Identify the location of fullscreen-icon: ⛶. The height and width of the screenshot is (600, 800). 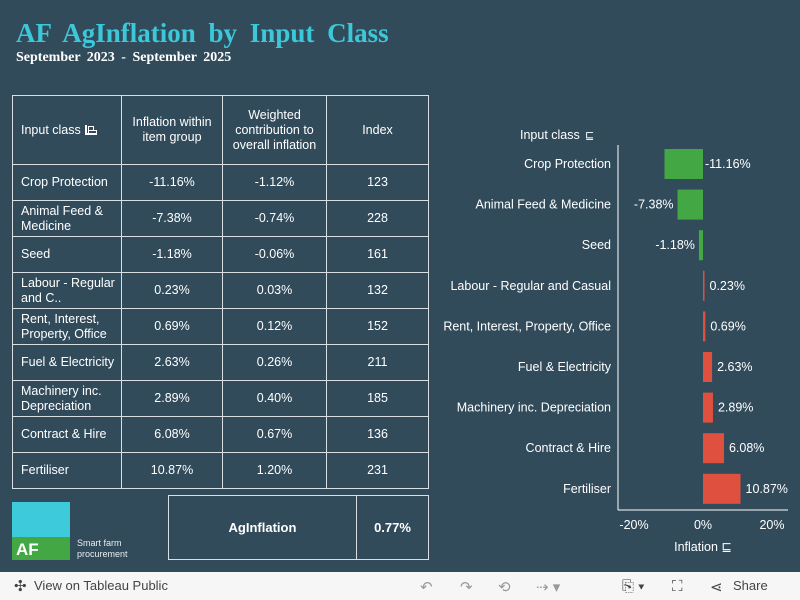
(677, 586).